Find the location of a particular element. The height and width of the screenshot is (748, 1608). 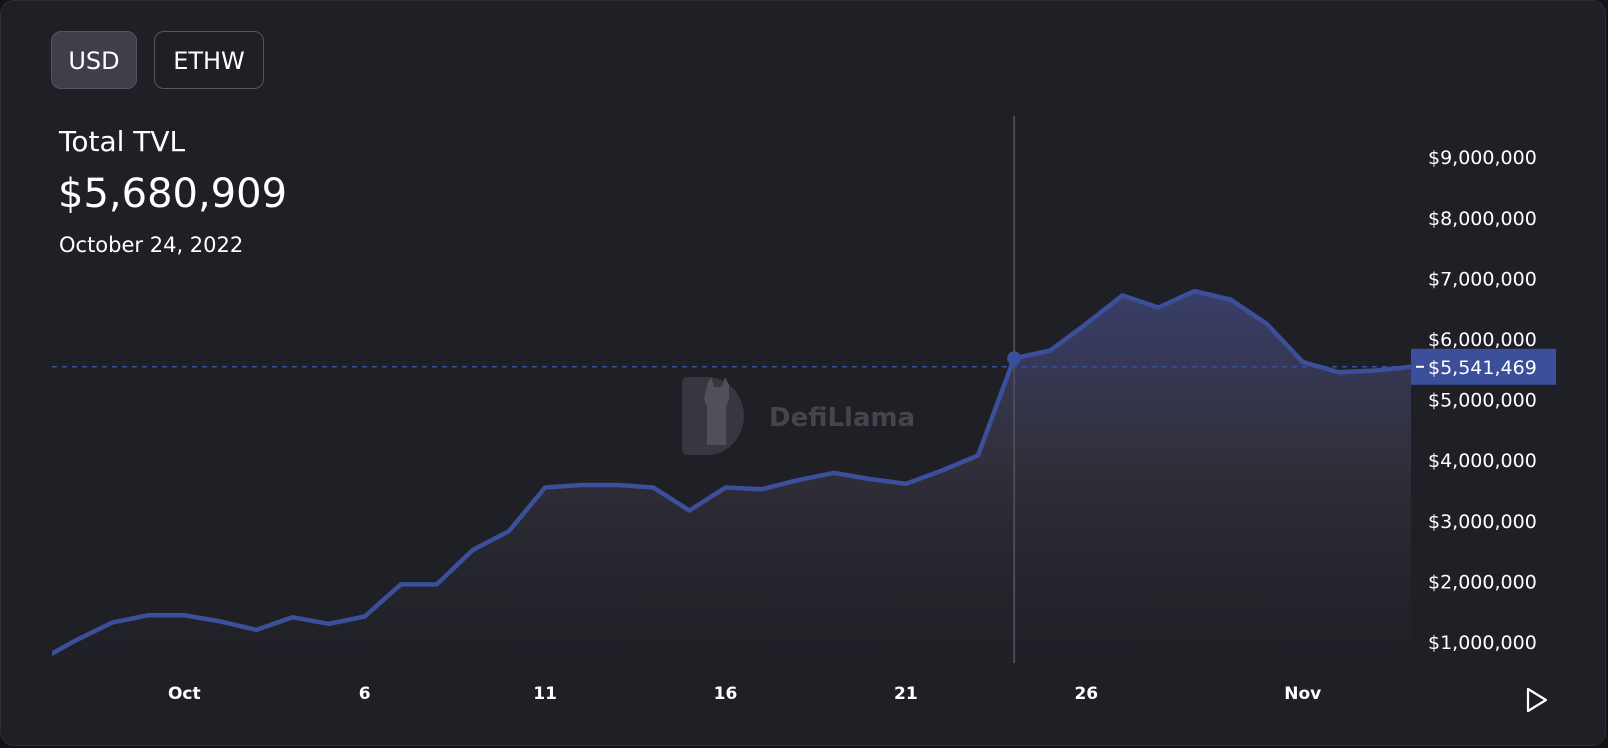

y-tick-label: $6,000,000 is located at coordinates (1482, 340).